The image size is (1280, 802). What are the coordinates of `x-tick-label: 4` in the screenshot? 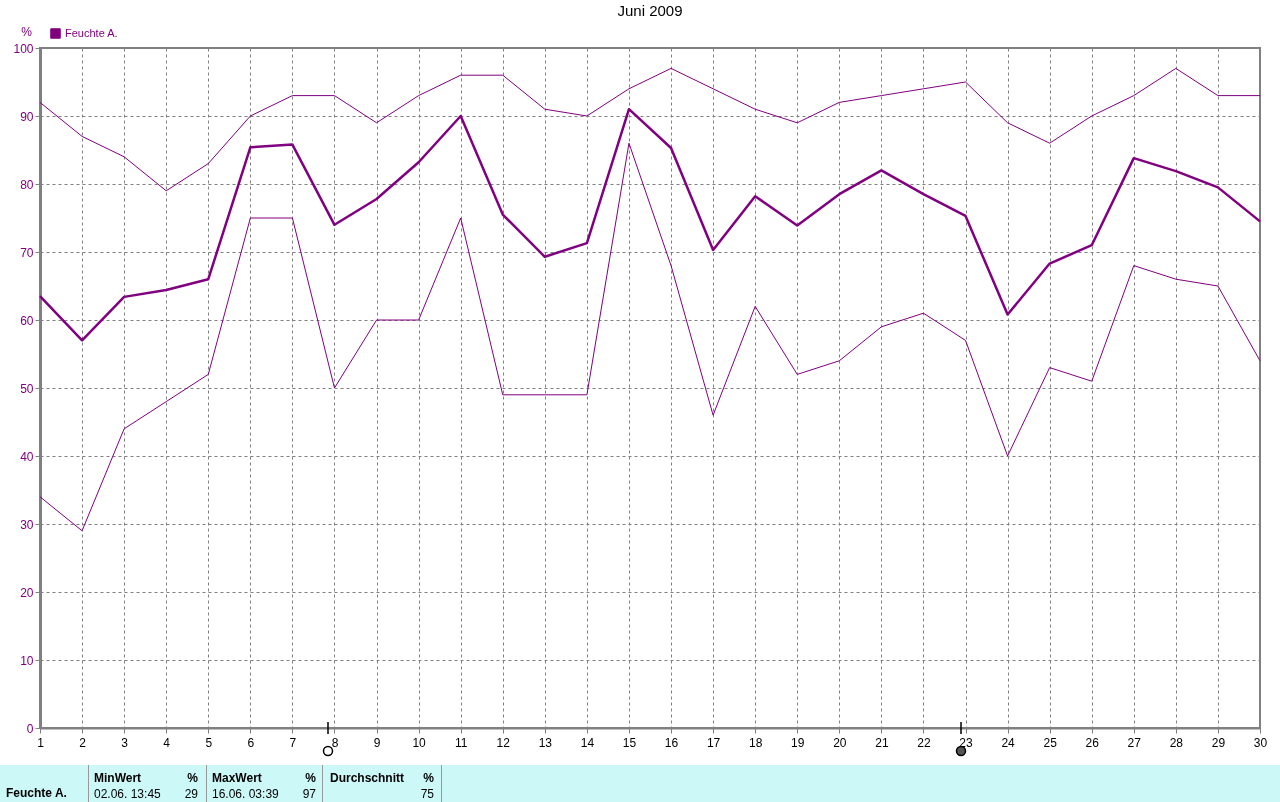 It's located at (167, 742).